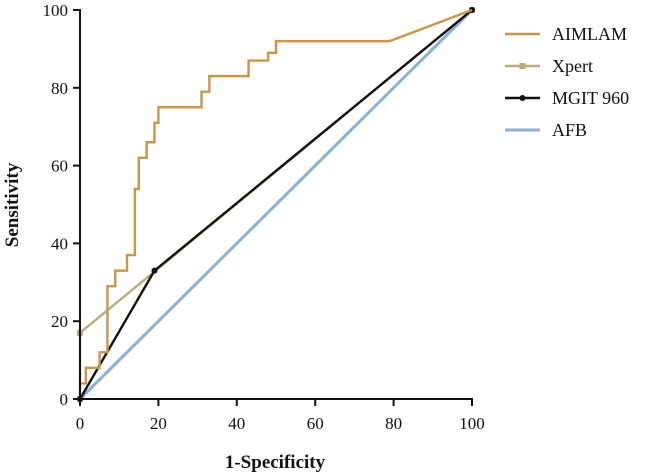 The height and width of the screenshot is (475, 650). Describe the element at coordinates (59, 88) in the screenshot. I see `y-tick-label-80: 80` at that location.